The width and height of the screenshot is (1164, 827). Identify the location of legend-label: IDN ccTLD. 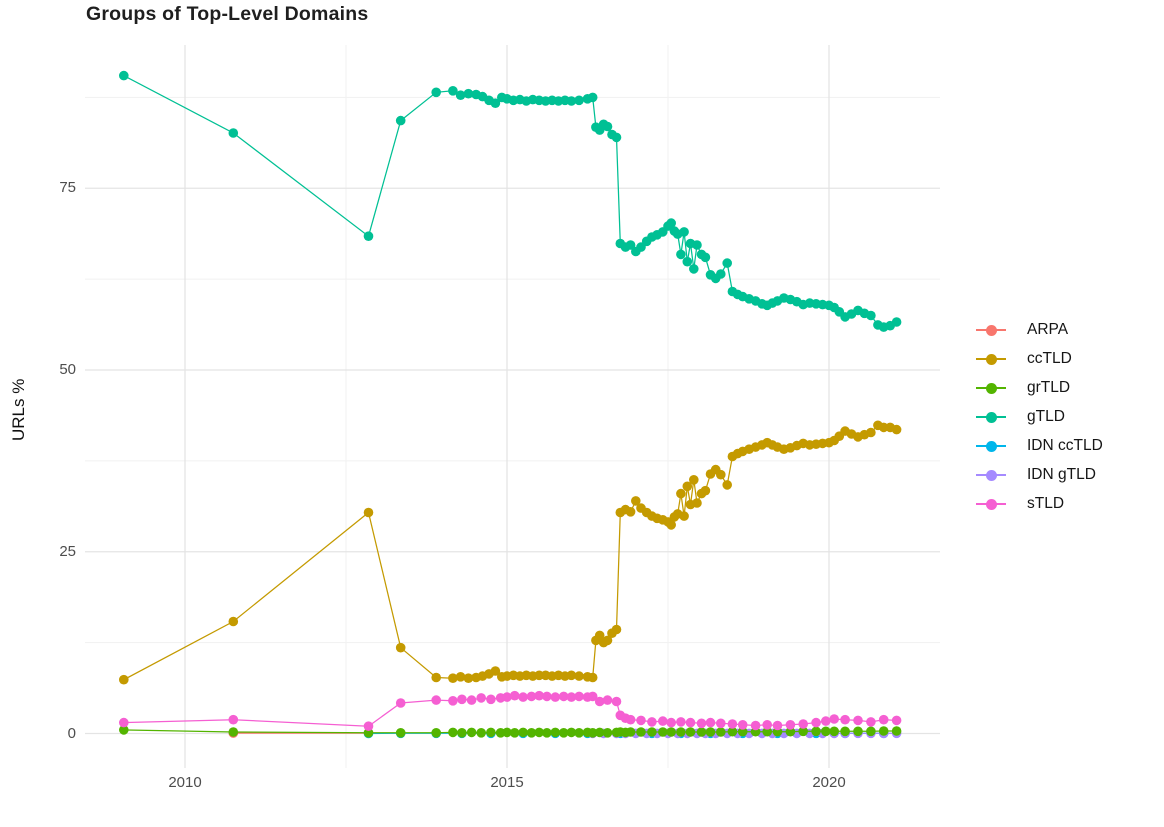
(1065, 445).